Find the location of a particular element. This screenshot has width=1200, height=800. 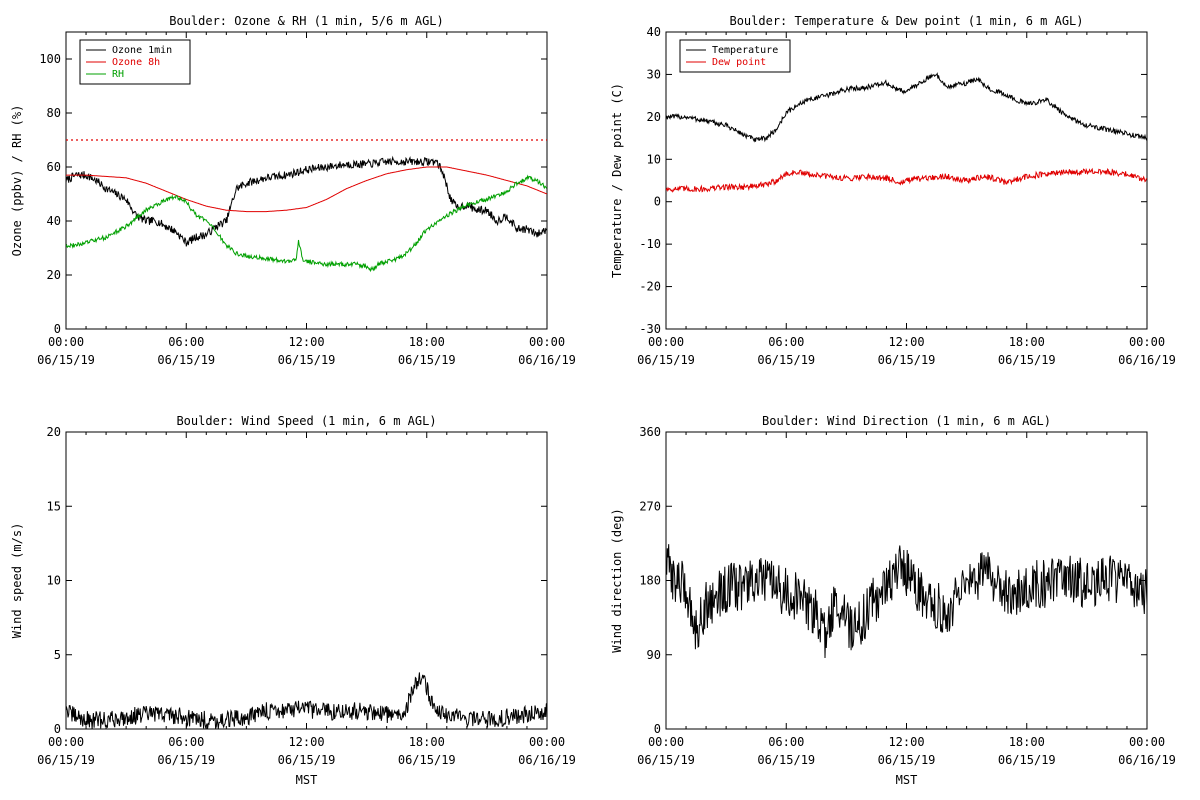

y-tick-label: -10 is located at coordinates (650, 244).